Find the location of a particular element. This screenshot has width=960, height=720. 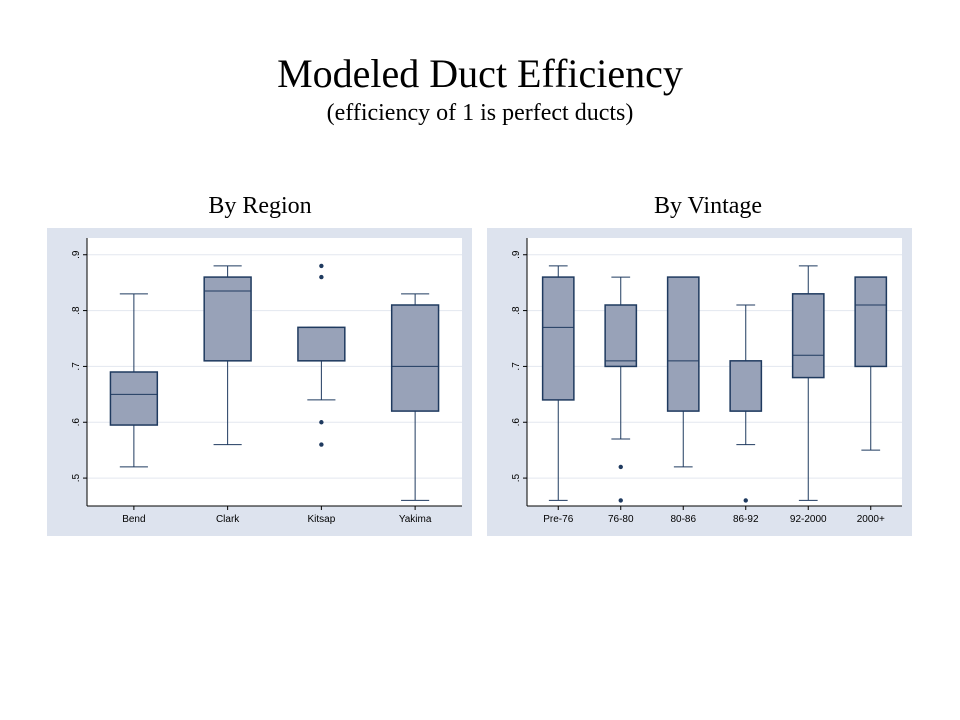

box-clark is located at coordinates (227, 355).